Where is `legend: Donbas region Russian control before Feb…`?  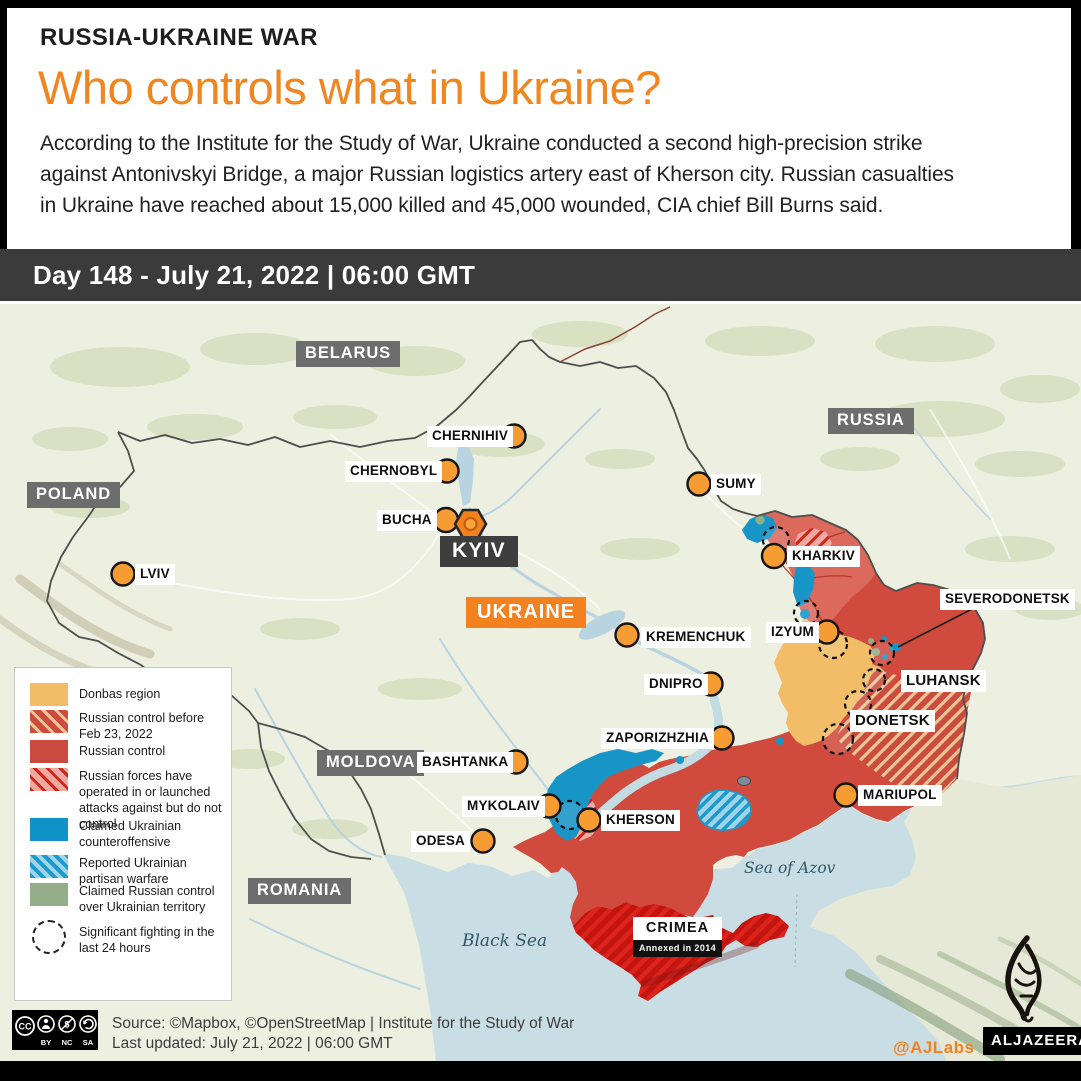
legend: Donbas region Russian control before Feb… is located at coordinates (123, 834).